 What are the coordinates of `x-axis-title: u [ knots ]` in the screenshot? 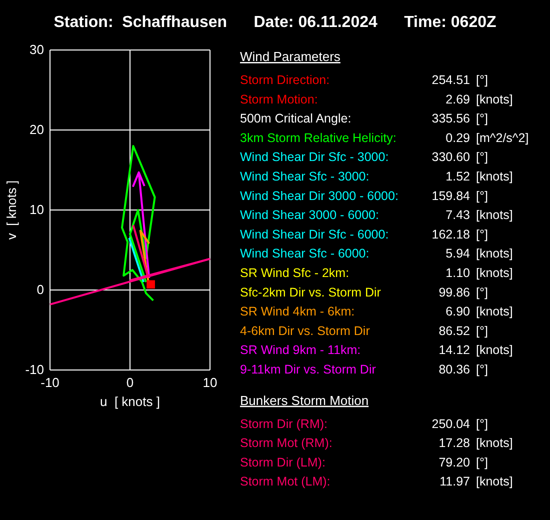 It's located at (130, 401).